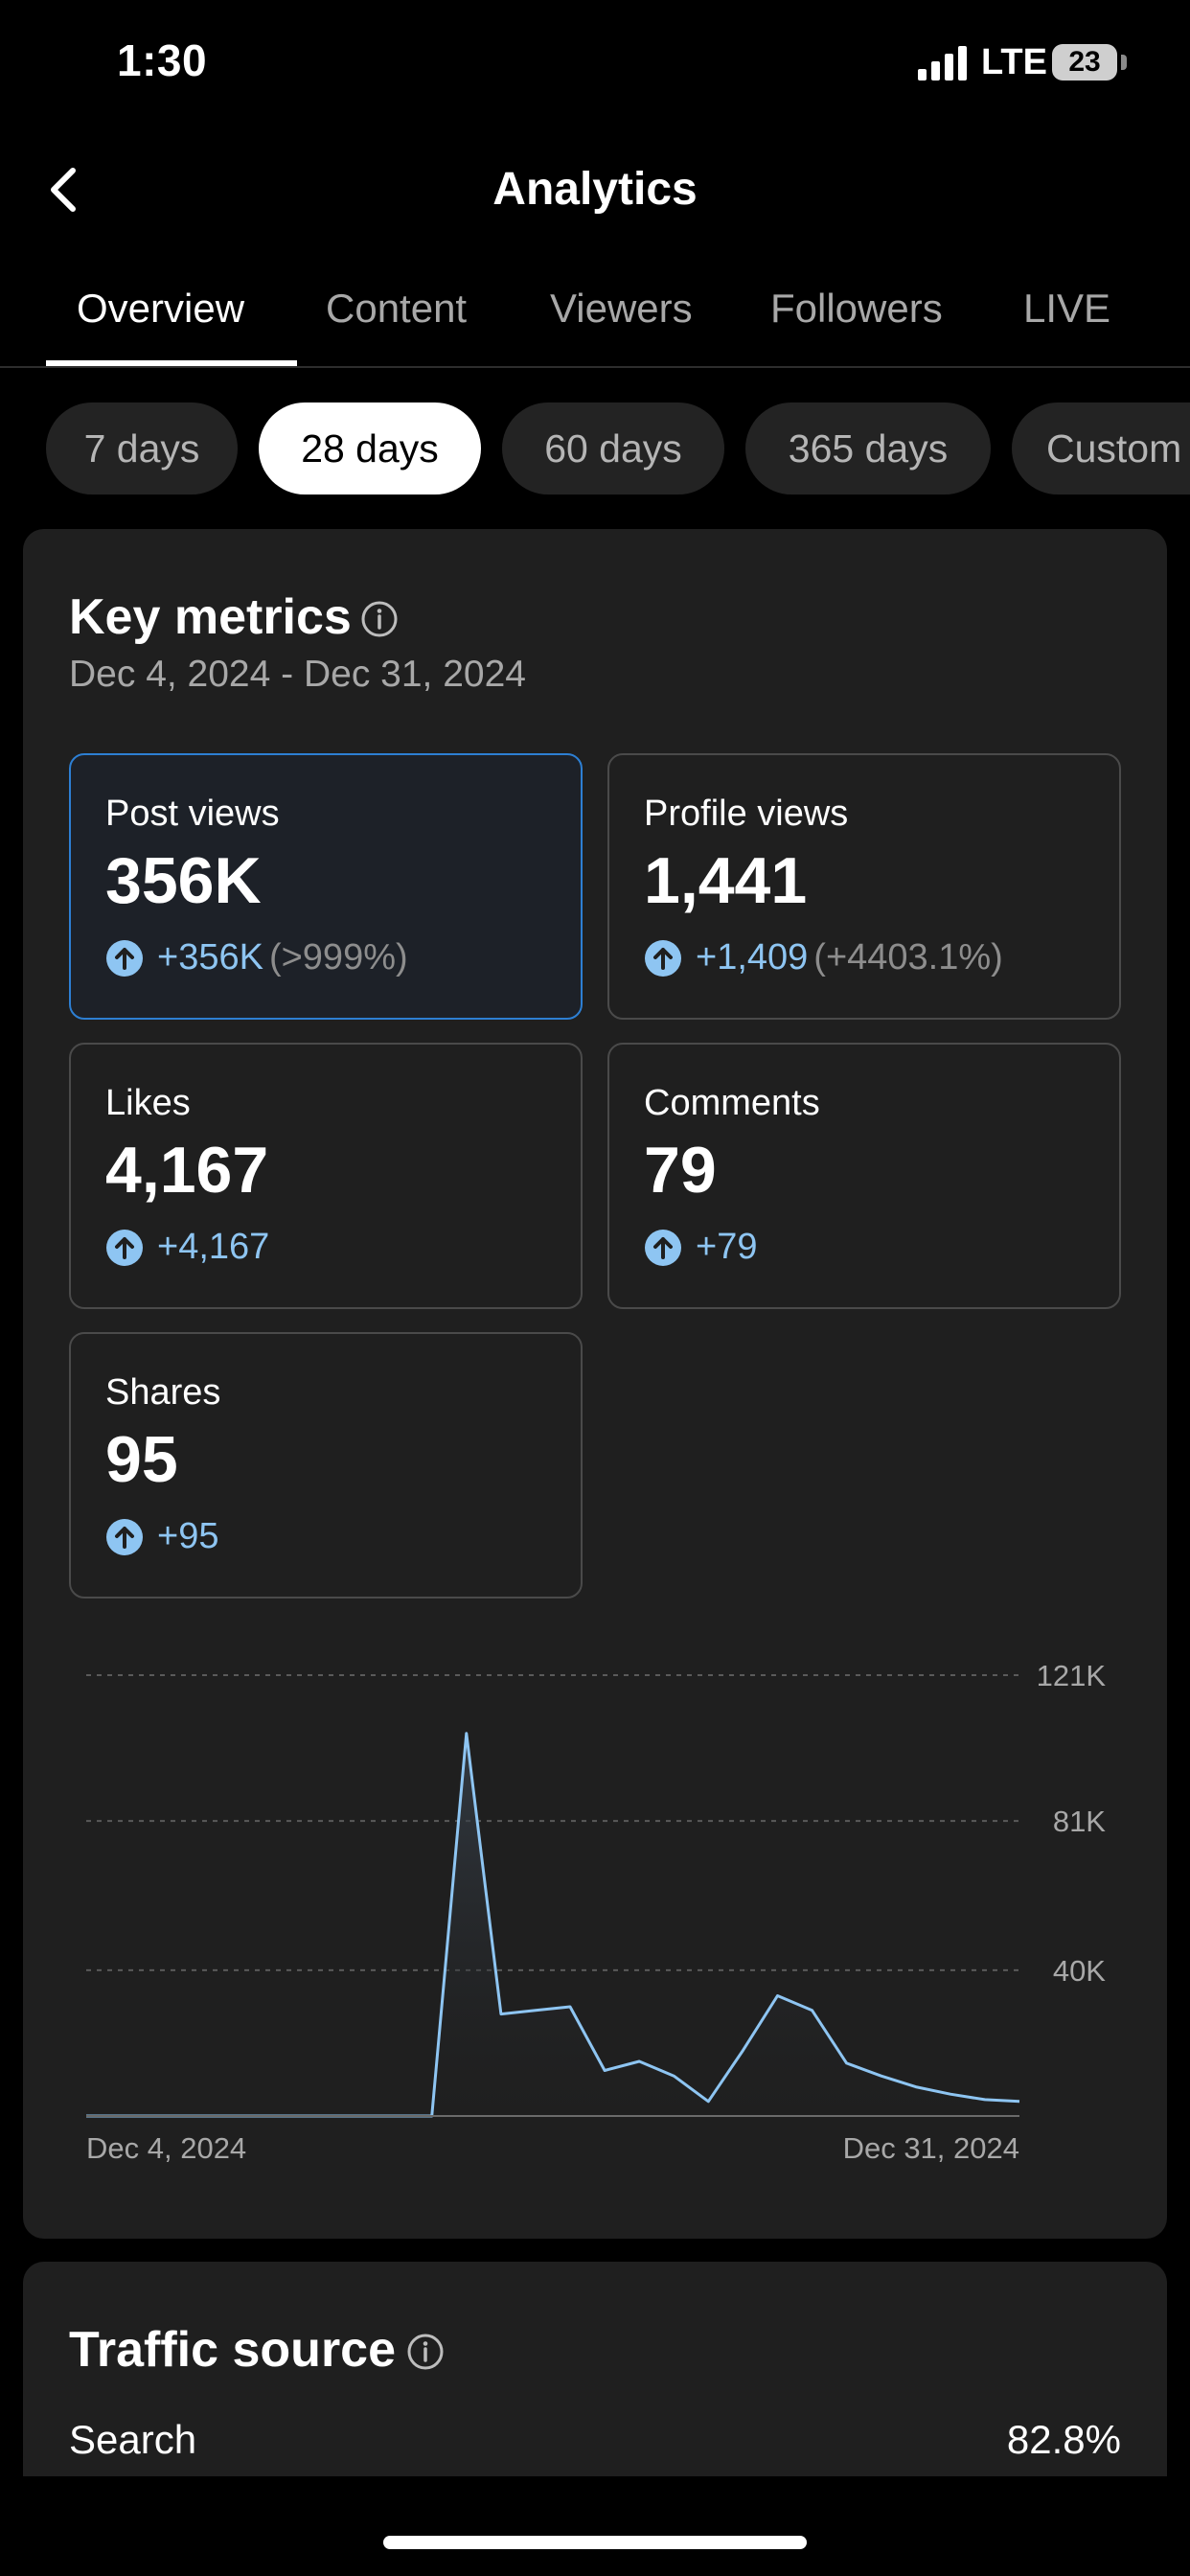 The image size is (1190, 2576). What do you see at coordinates (183, 880) in the screenshot?
I see `metric-value: 356K` at bounding box center [183, 880].